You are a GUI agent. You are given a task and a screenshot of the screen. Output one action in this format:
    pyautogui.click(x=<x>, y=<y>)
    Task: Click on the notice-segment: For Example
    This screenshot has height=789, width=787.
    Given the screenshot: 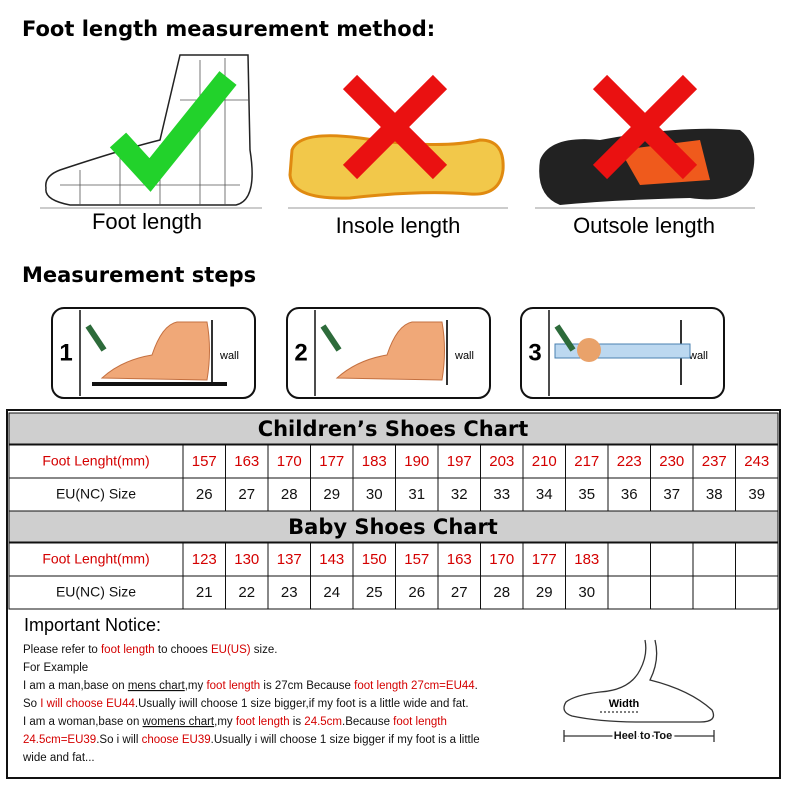 What is the action you would take?
    pyautogui.click(x=55, y=668)
    